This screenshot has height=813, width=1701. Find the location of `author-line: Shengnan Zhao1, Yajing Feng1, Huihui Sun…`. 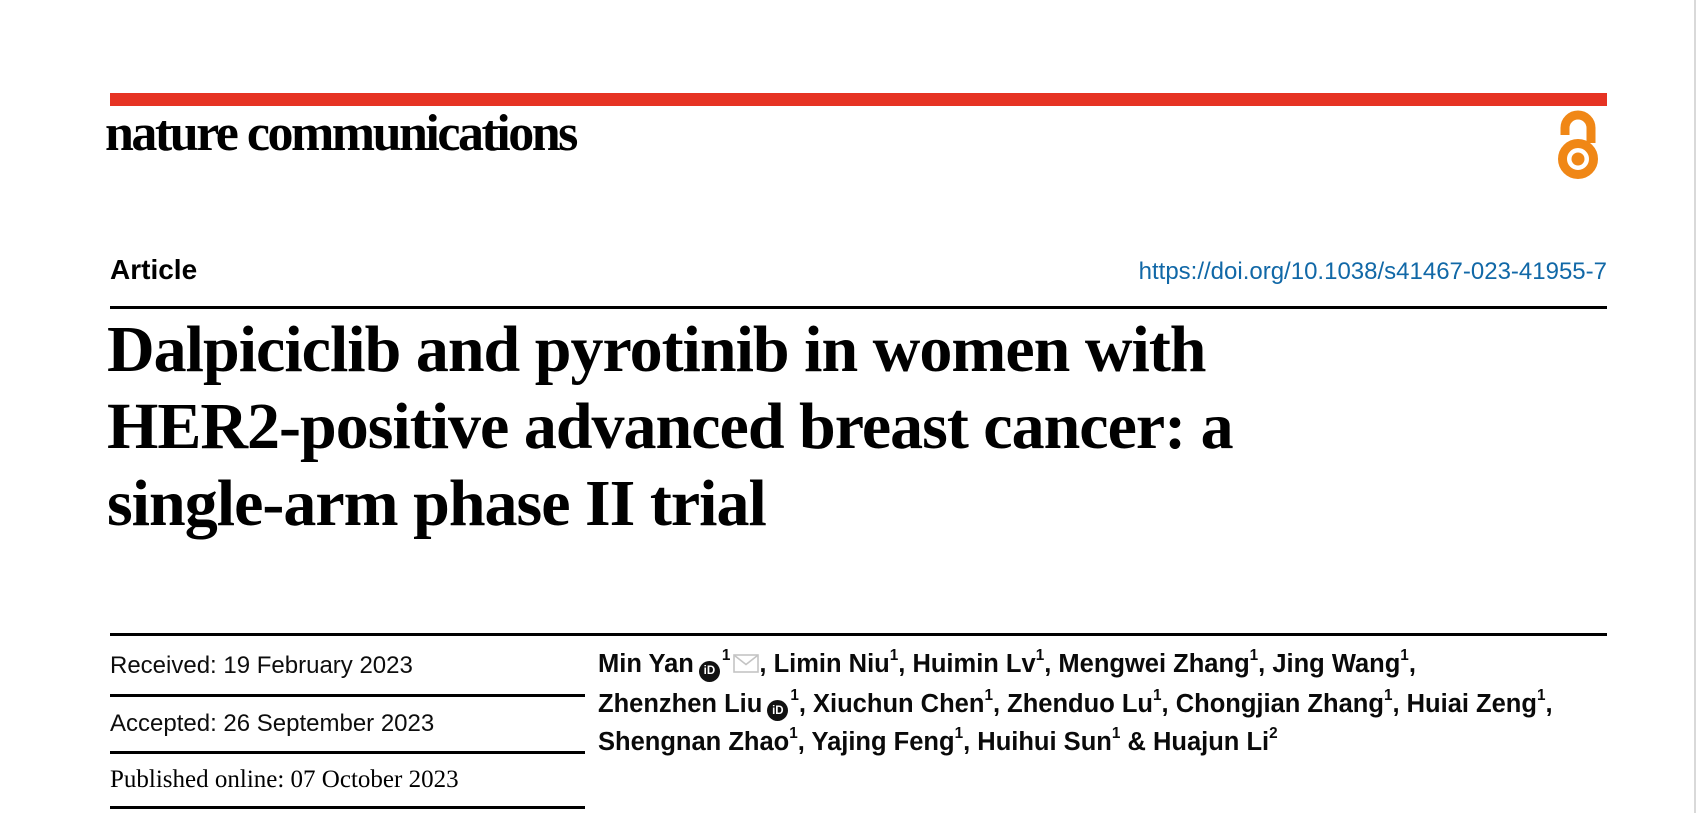

author-line: Shengnan Zhao1, Yajing Feng1, Huihui Sun… is located at coordinates (938, 740).